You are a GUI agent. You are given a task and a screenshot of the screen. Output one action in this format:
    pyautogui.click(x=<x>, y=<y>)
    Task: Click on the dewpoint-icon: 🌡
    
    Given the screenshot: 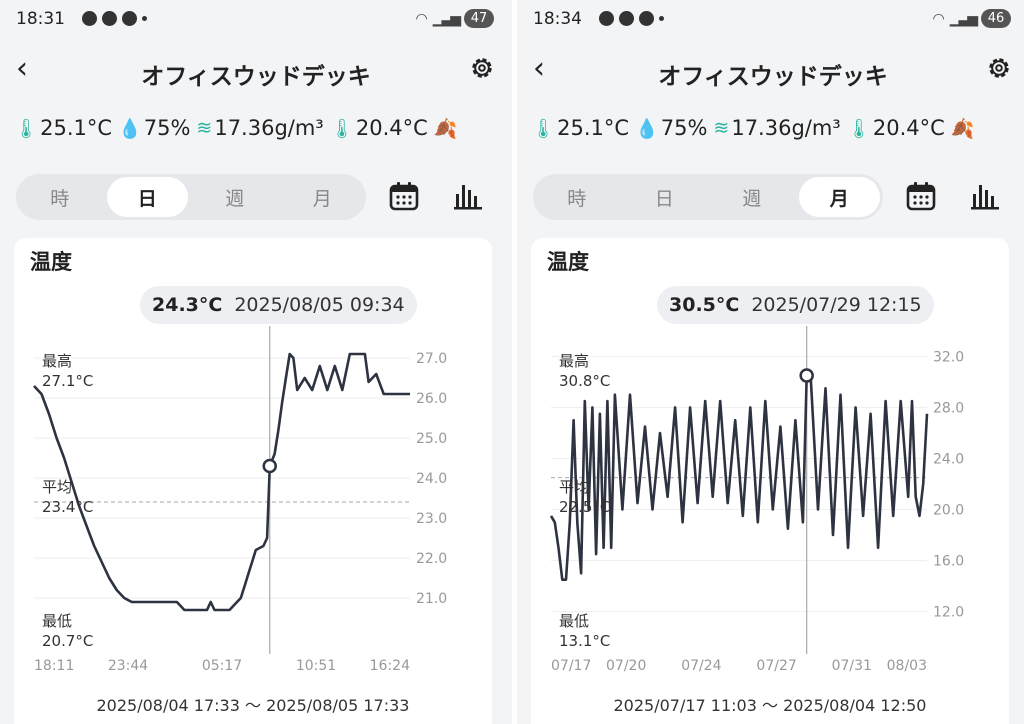 What is the action you would take?
    pyautogui.click(x=341, y=128)
    